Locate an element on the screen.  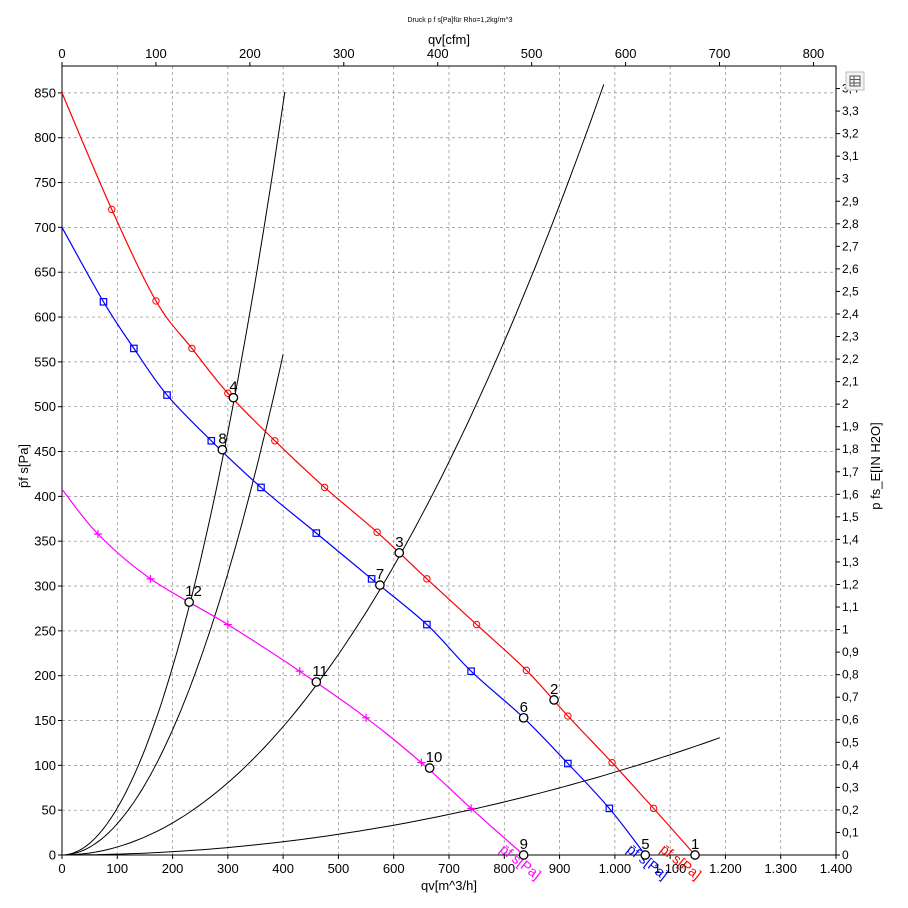
y2-tick-label: 3,2 is located at coordinates (850, 134).